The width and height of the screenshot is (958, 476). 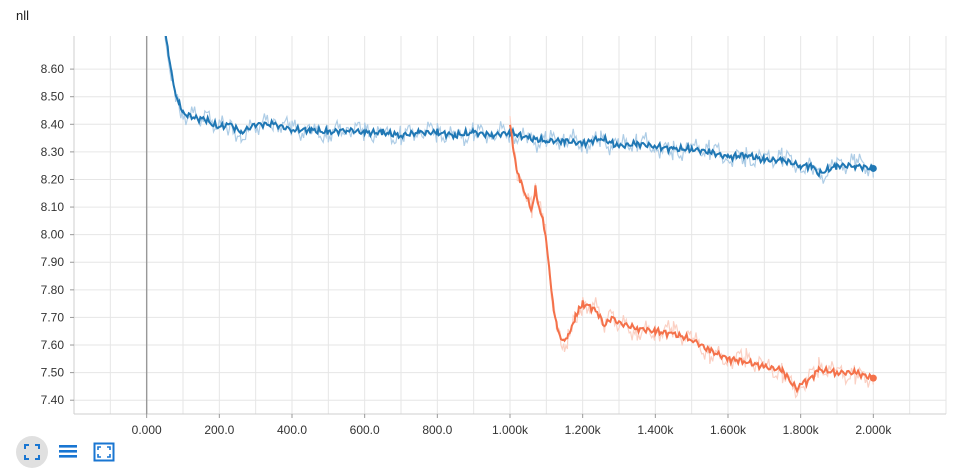 I want to click on y-tick-label: 7.40, so click(x=53, y=400).